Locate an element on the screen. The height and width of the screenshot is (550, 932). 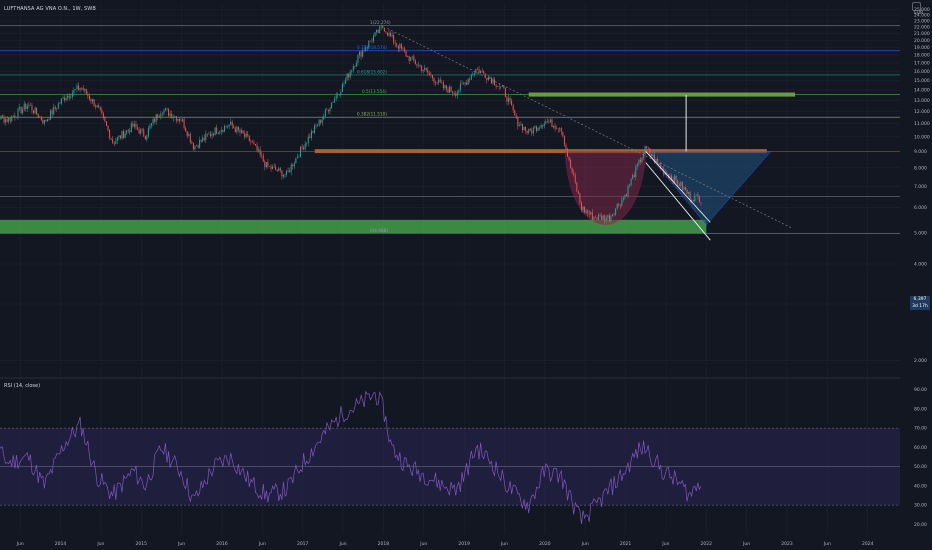
price-tick-label: 18.000 is located at coordinates (922, 56).